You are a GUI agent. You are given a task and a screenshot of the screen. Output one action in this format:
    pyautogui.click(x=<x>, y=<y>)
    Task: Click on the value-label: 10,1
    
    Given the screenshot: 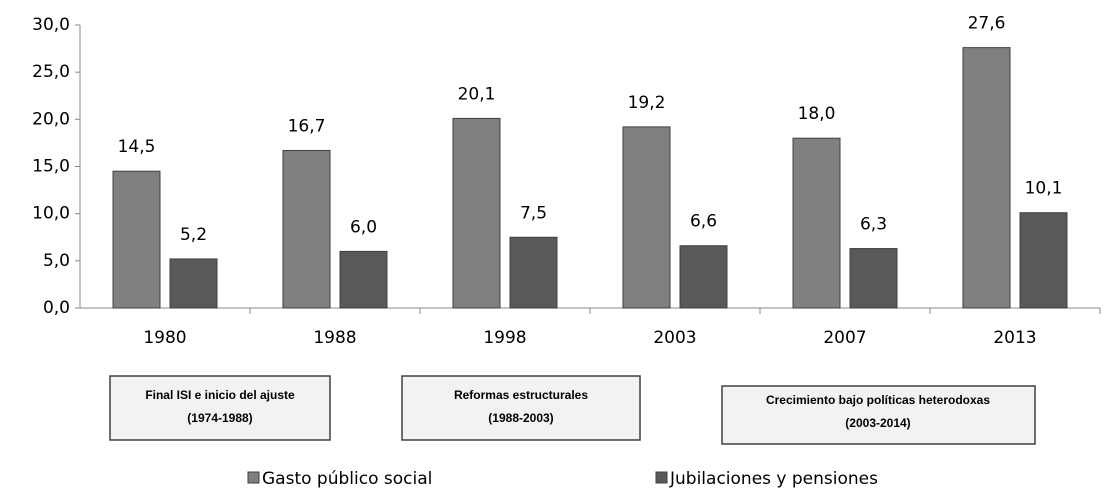 What is the action you would take?
    pyautogui.click(x=1044, y=189)
    